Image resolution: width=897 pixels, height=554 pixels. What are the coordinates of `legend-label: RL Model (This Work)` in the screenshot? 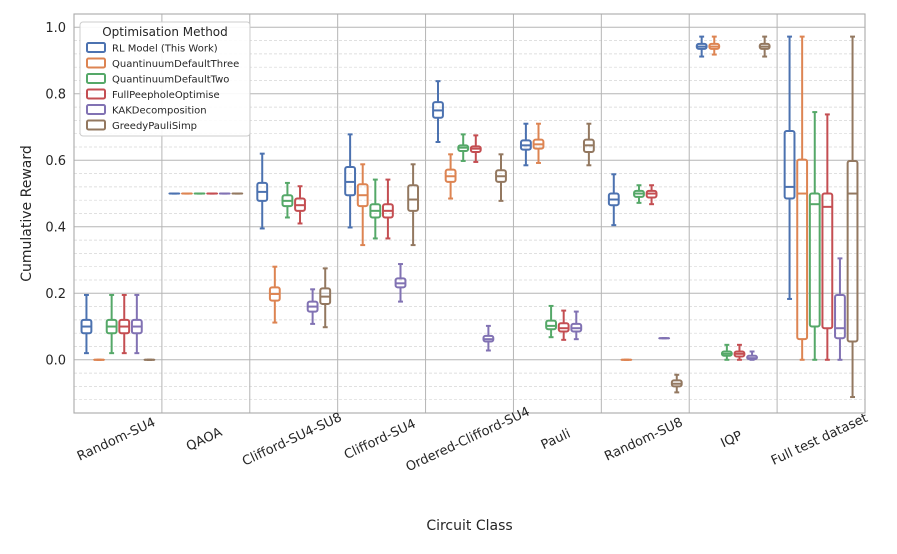 It's located at (165, 49).